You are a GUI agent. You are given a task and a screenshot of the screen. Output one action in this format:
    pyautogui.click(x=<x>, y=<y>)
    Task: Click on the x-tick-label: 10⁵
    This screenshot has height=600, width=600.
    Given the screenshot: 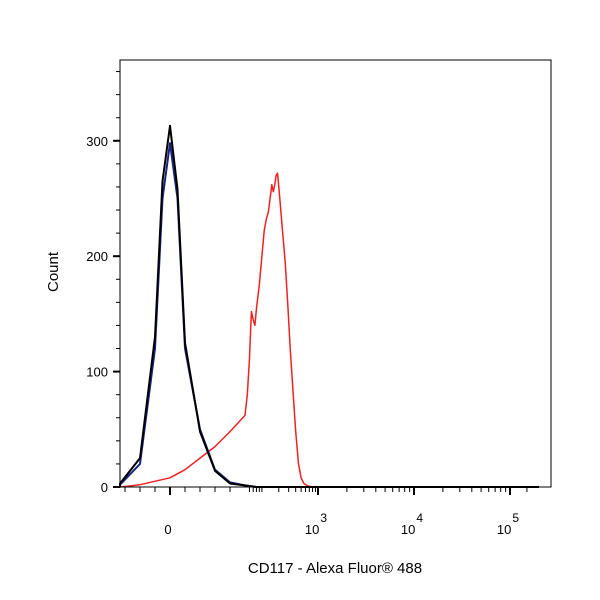 What is the action you would take?
    pyautogui.click(x=508, y=524)
    